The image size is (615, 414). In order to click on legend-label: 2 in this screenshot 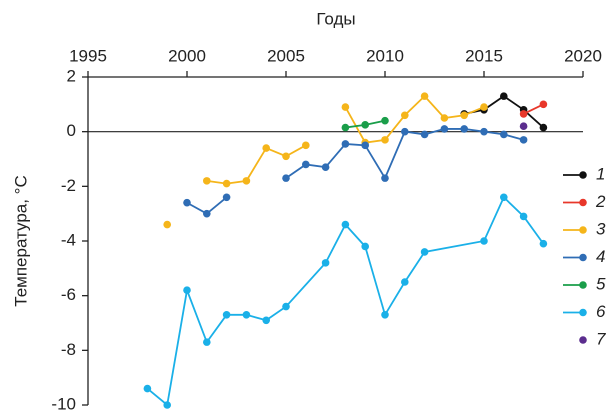, I will do `click(600, 201)`.